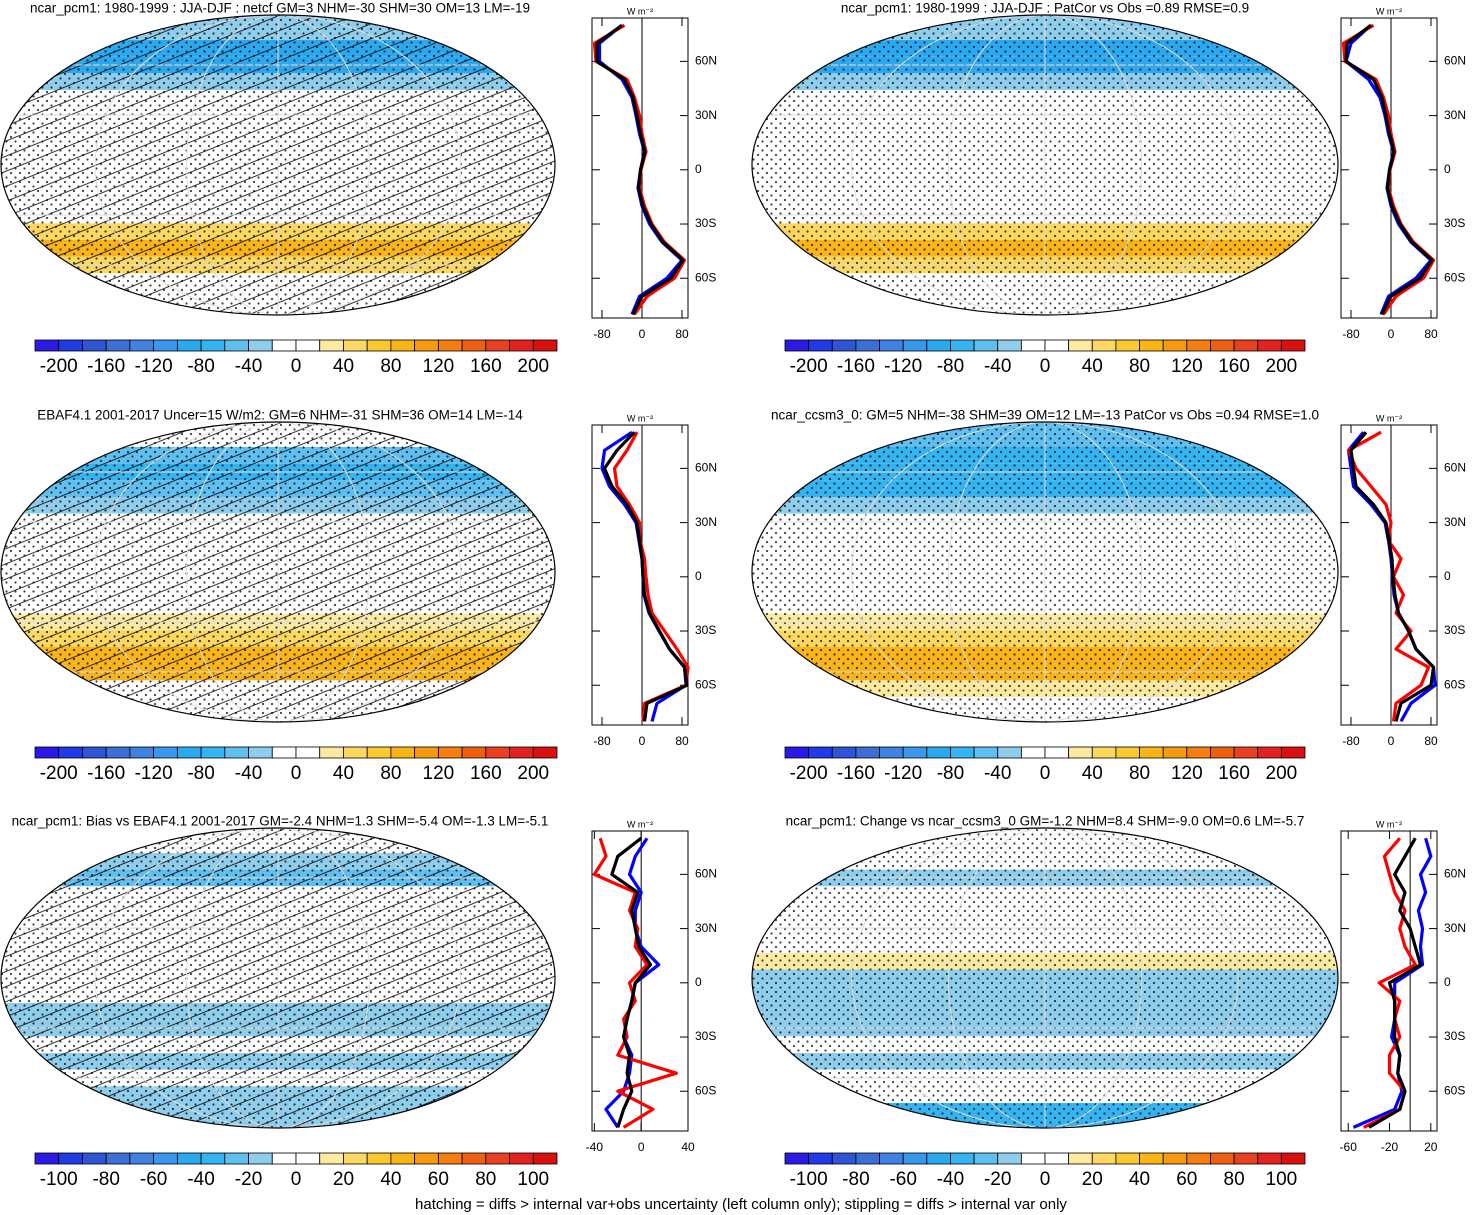 The width and height of the screenshot is (1483, 1215). I want to click on y-tick-label: 30S, so click(705, 1036).